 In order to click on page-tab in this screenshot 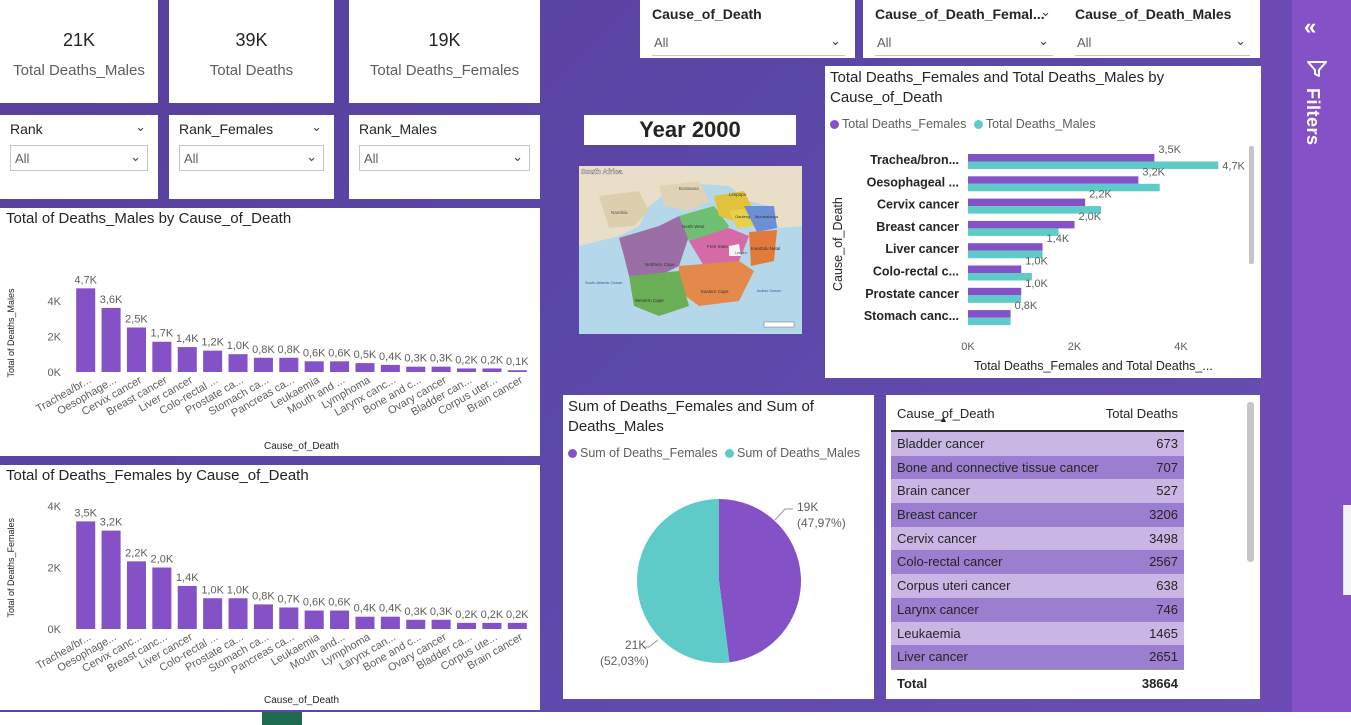, I will do `click(282, 718)`.